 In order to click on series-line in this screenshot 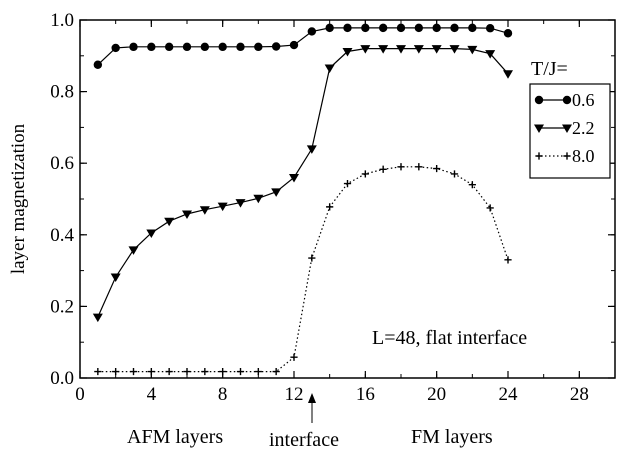, I will do `click(303, 46)`.